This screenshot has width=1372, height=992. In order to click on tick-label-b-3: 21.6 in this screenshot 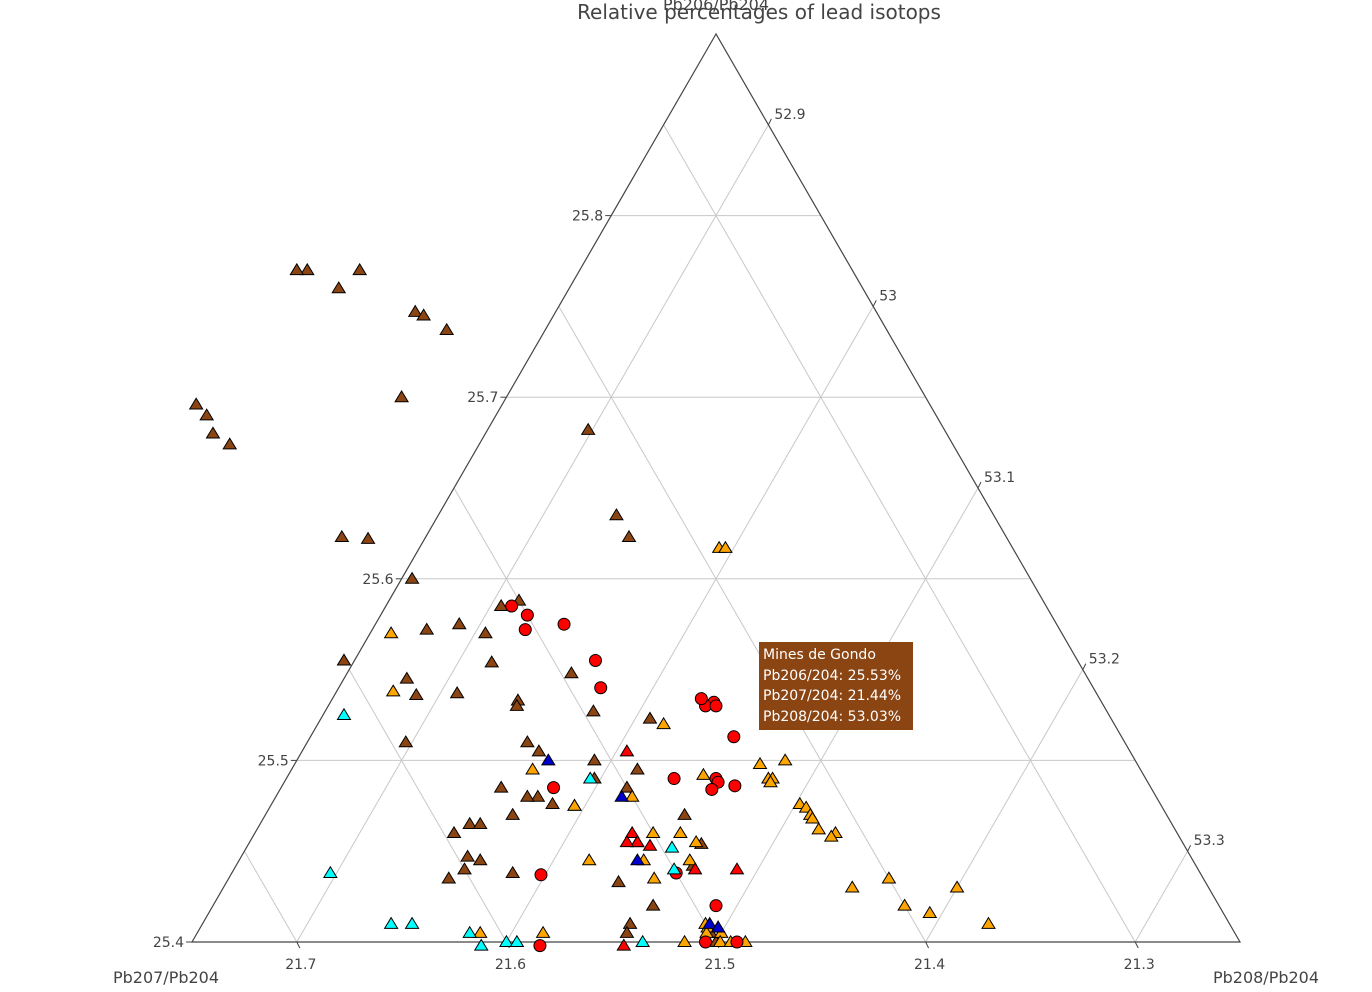, I will do `click(510, 965)`.